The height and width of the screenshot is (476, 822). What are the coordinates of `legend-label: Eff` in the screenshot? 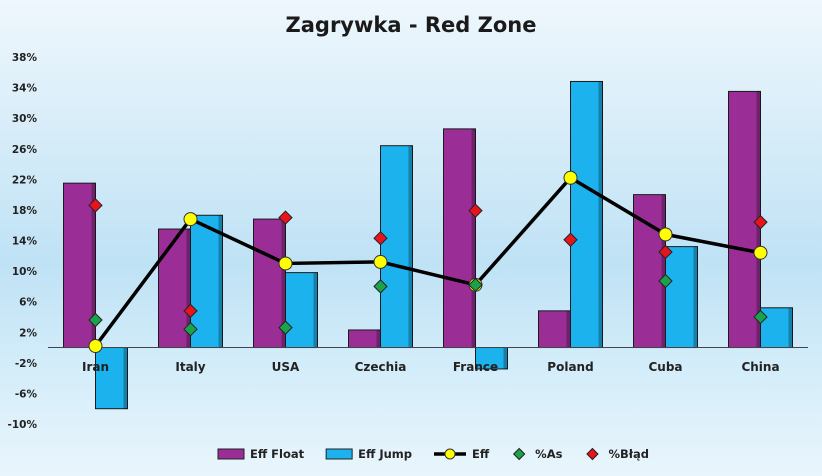 It's located at (481, 454).